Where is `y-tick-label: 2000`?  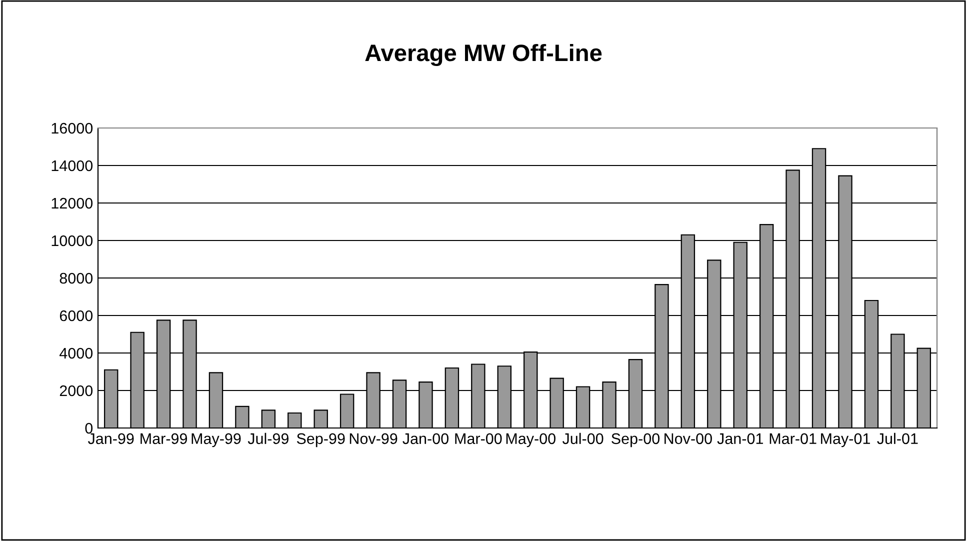 y-tick-label: 2000 is located at coordinates (76, 390).